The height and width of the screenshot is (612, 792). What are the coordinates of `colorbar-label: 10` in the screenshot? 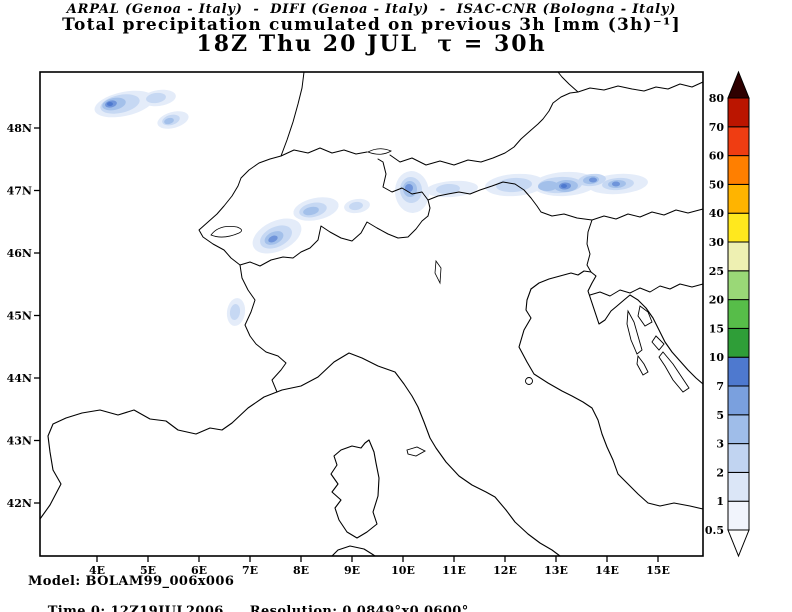 It's located at (717, 357).